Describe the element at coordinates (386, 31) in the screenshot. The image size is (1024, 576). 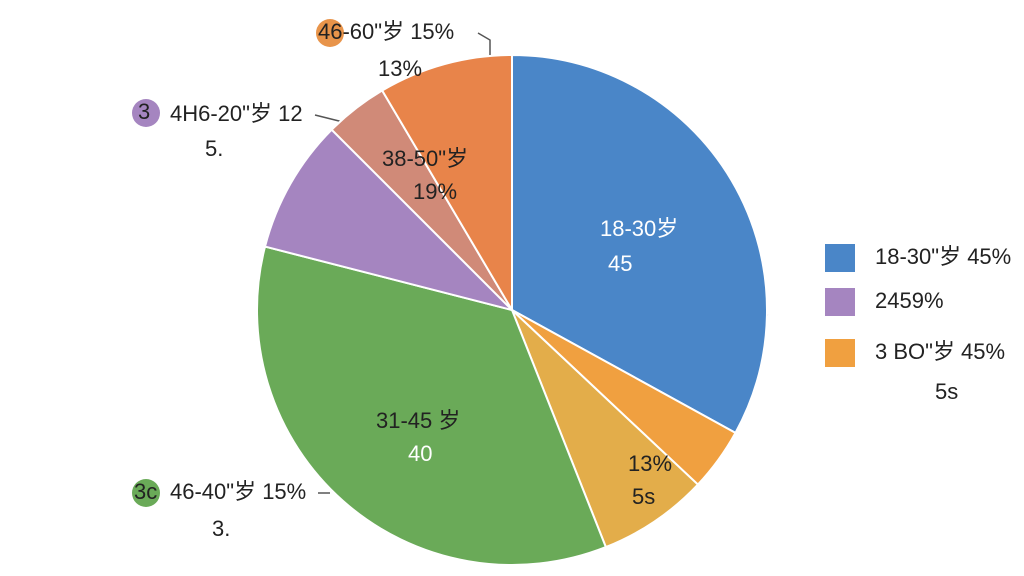
I see `annotation: 46-60"岁 15%` at that location.